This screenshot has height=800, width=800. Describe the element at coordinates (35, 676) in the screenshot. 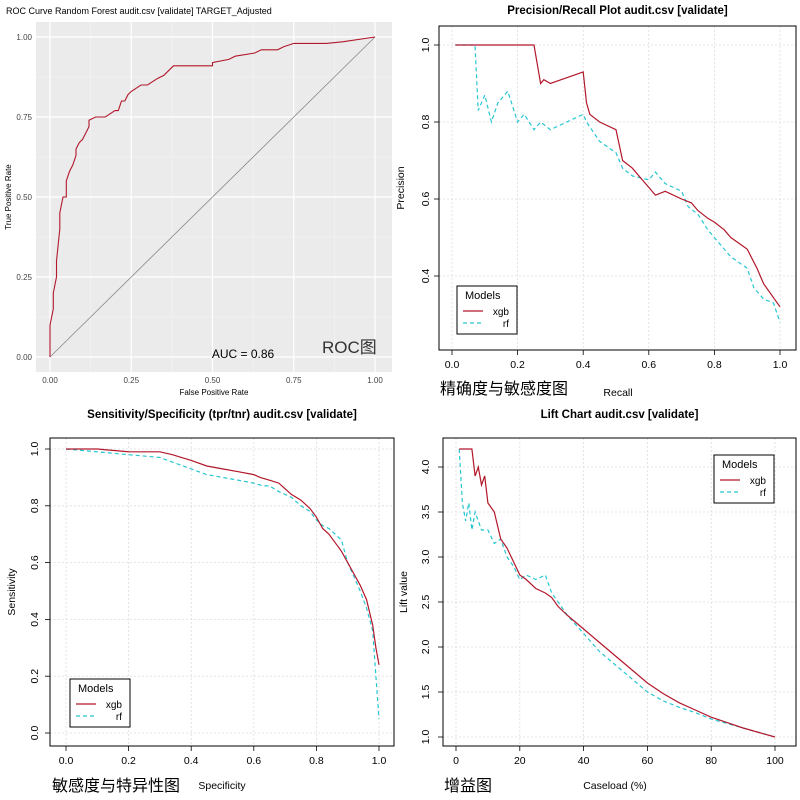

I see `ss-y-tick-label: 0.2` at that location.